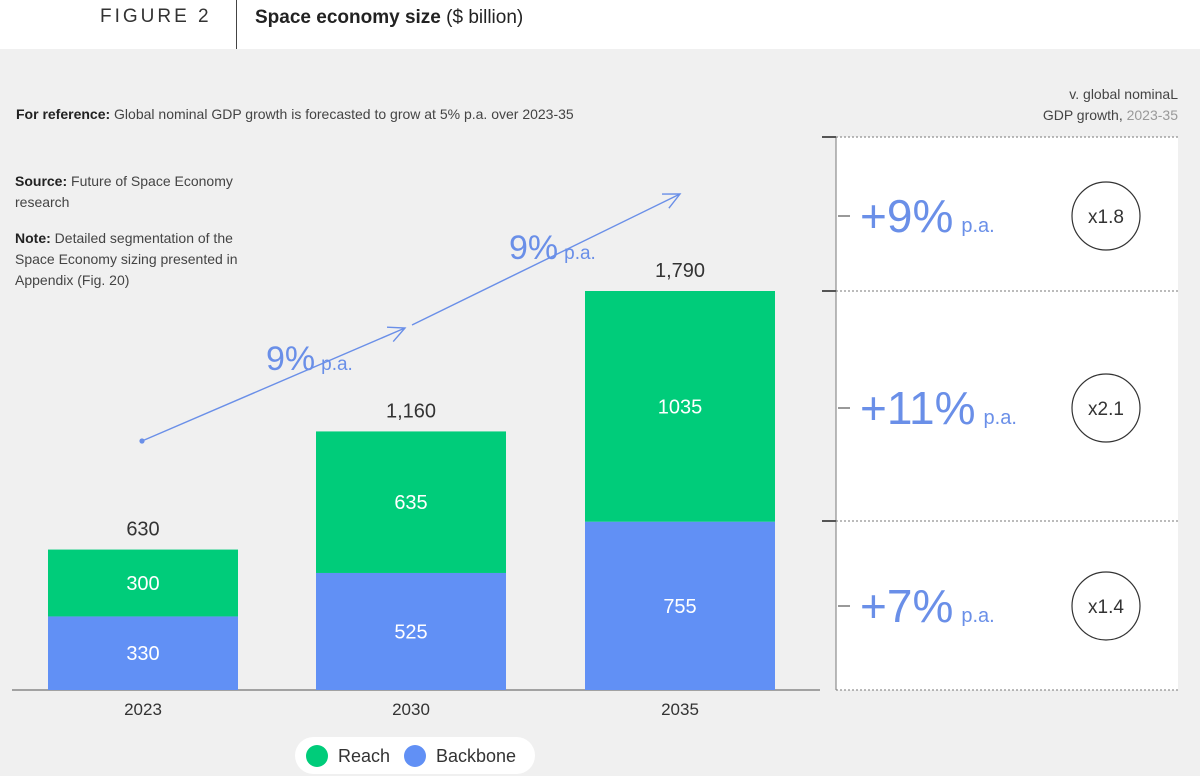  Describe the element at coordinates (1123, 94) in the screenshot. I see `gdp-comparison-line1: v. global nominaL` at that location.